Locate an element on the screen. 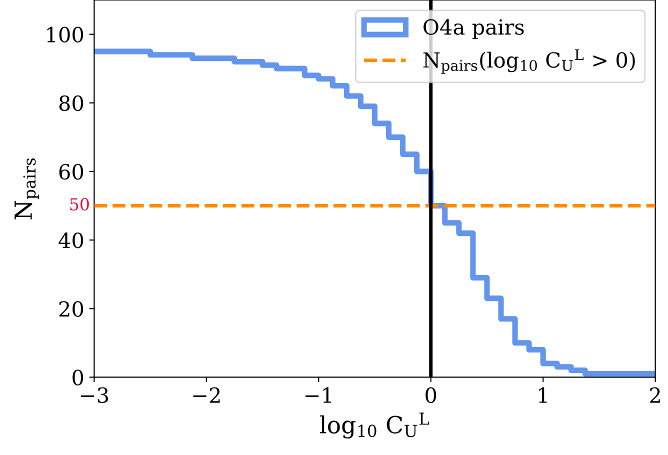 The height and width of the screenshot is (455, 668). y-axis-title: N$_{pairs}$ is located at coordinates (26, 189).